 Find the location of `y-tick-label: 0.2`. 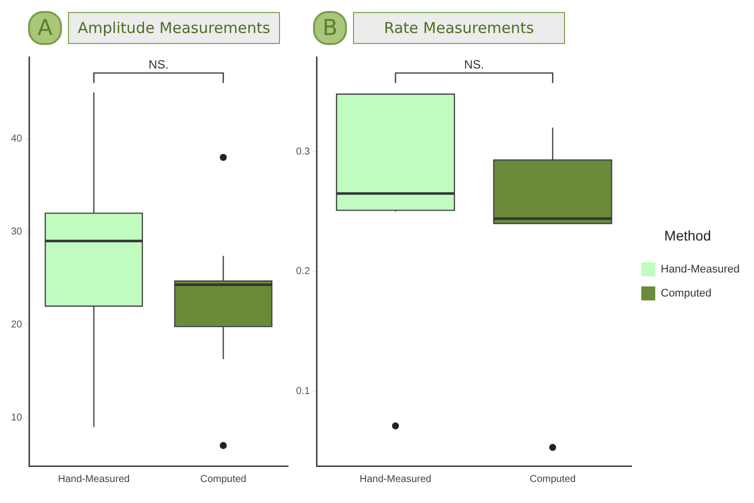

y-tick-label: 0.2 is located at coordinates (303, 272).